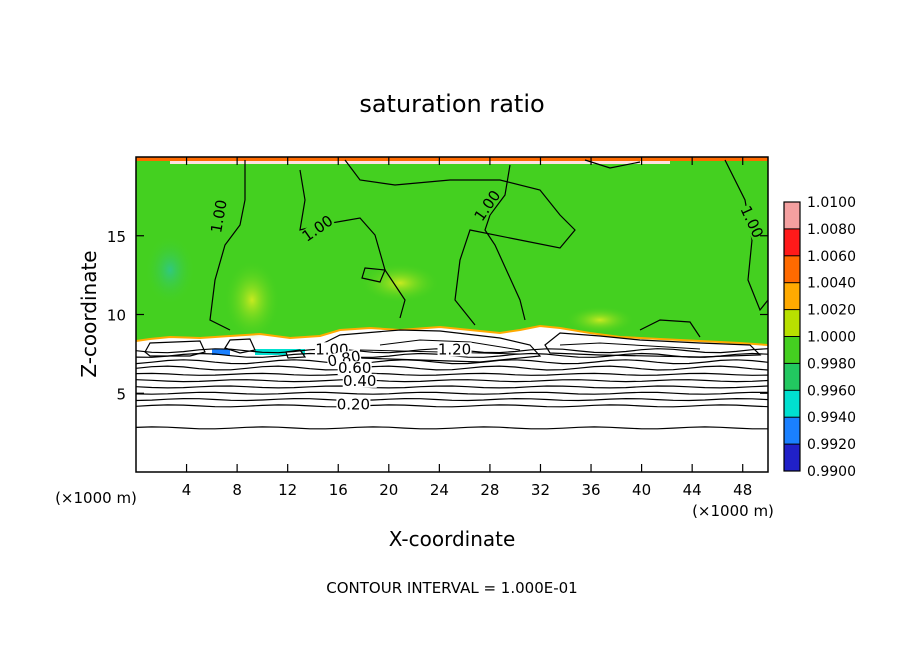 This screenshot has height=654, width=904. What do you see at coordinates (831, 338) in the screenshot?
I see `colorbar-label: 1.0000` at bounding box center [831, 338].